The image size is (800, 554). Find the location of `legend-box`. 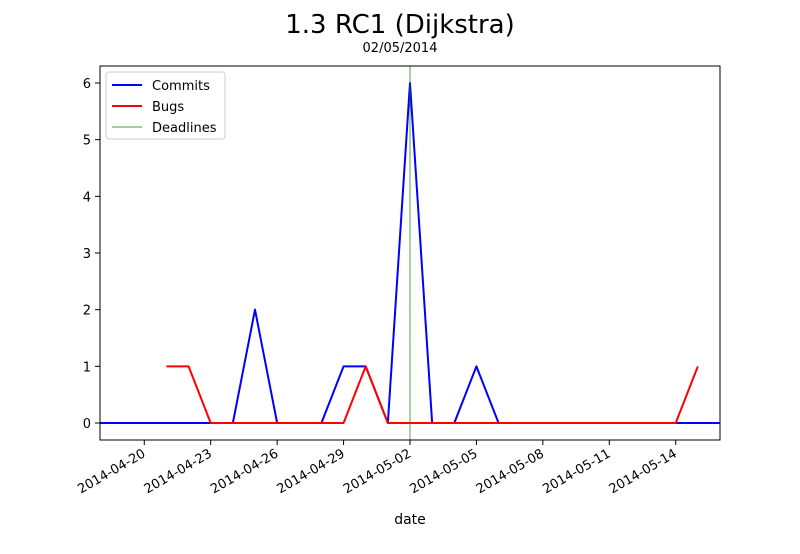

legend-box is located at coordinates (165, 105).